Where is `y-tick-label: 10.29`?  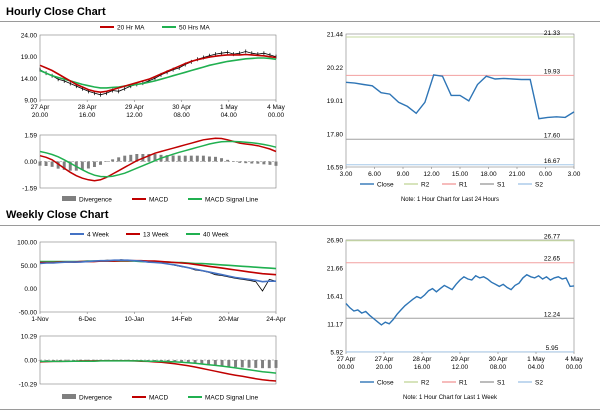
y-tick-label: 10.29 is located at coordinates (29, 337).